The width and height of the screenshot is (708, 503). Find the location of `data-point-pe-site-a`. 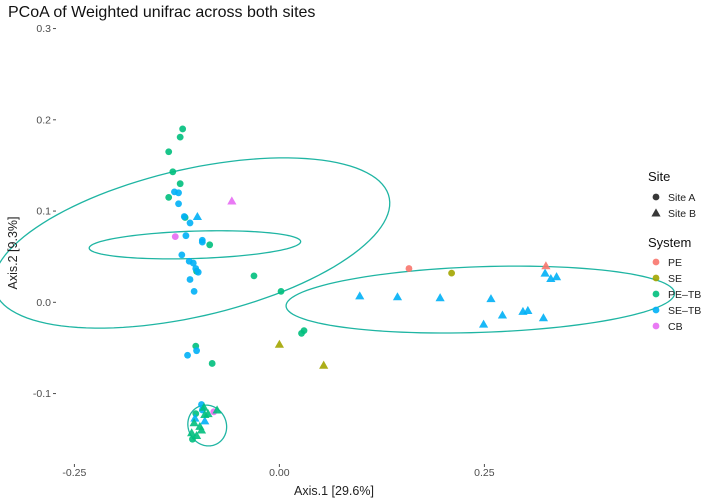

data-point-pe-site-a is located at coordinates (409, 268).